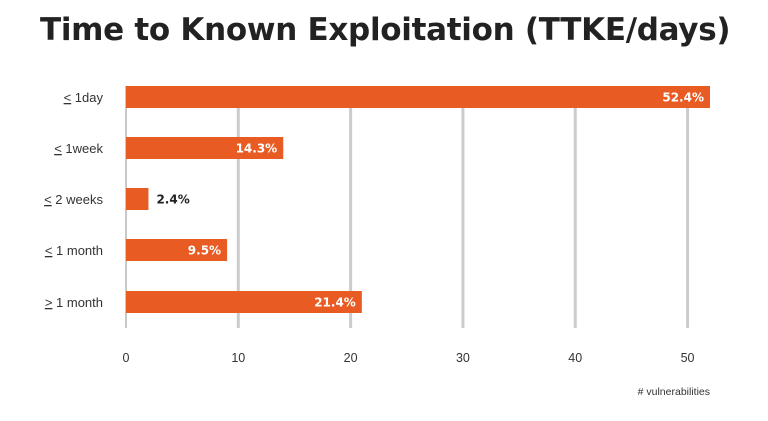 This screenshot has width=768, height=421. Describe the element at coordinates (84, 97) in the screenshot. I see `y-category-label: < 1day` at that location.